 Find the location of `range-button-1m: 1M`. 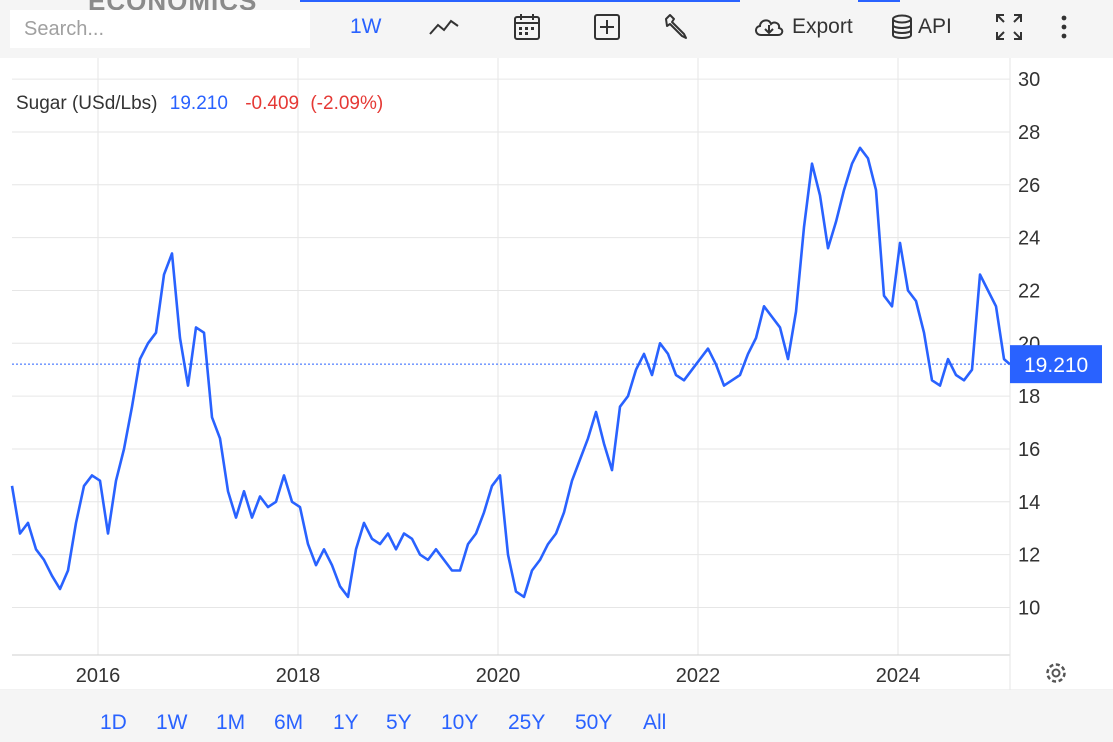

range-button-1m: 1M is located at coordinates (231, 722).